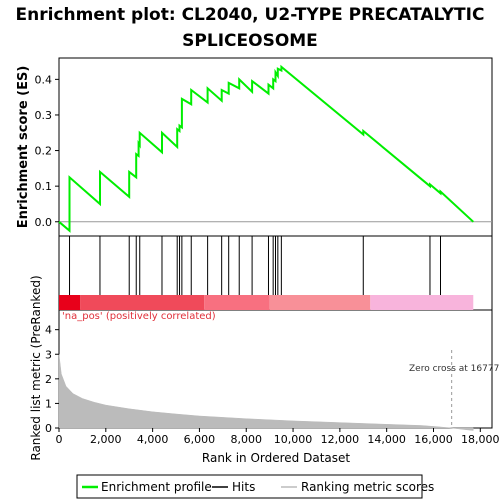 This screenshot has width=500, height=500. Describe the element at coordinates (250, 41) in the screenshot. I see `chart-title-line2: SPLICEOSOME` at that location.